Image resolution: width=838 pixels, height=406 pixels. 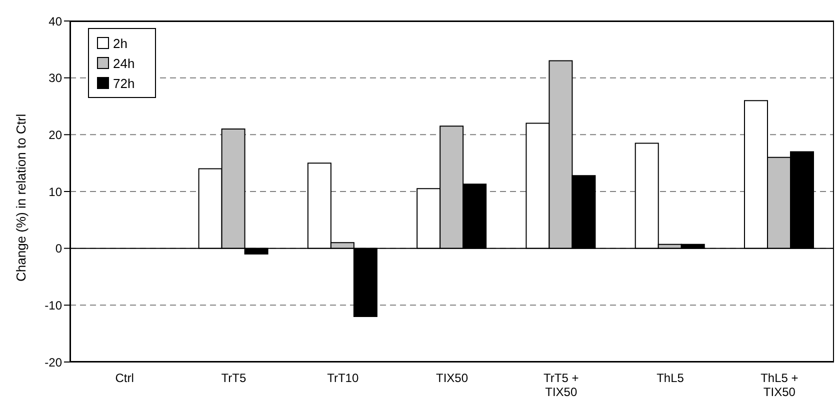 I want to click on y-tick-label: -20, so click(x=53, y=362).